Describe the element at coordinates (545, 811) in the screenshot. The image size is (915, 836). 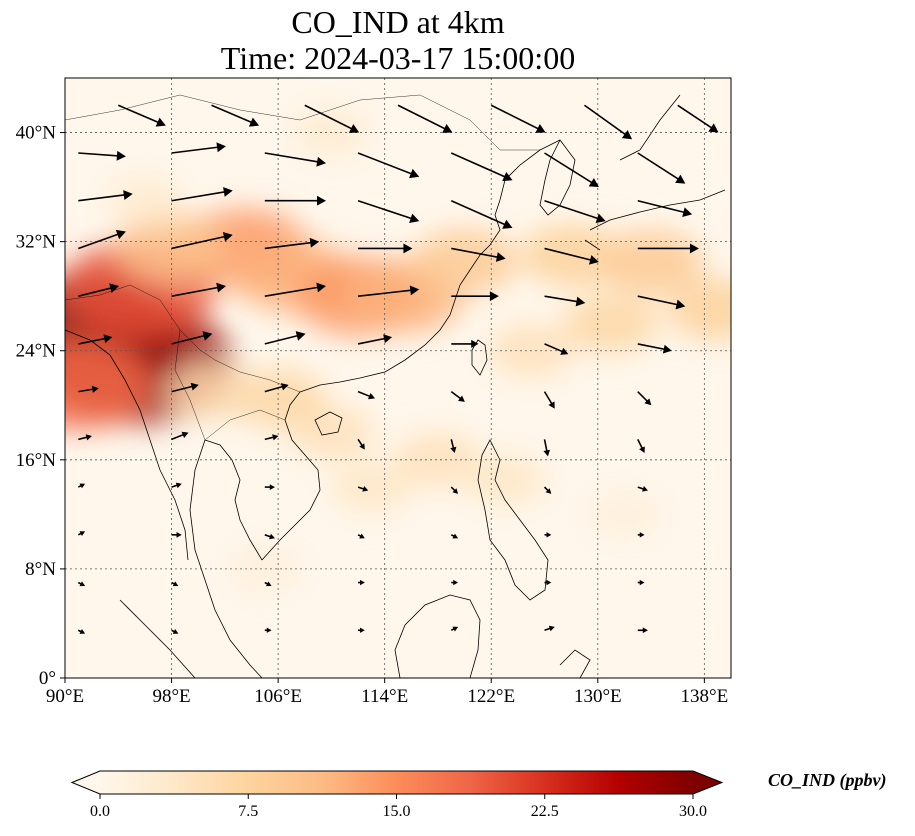
I see `colorbar-tick-label: 22.5` at that location.